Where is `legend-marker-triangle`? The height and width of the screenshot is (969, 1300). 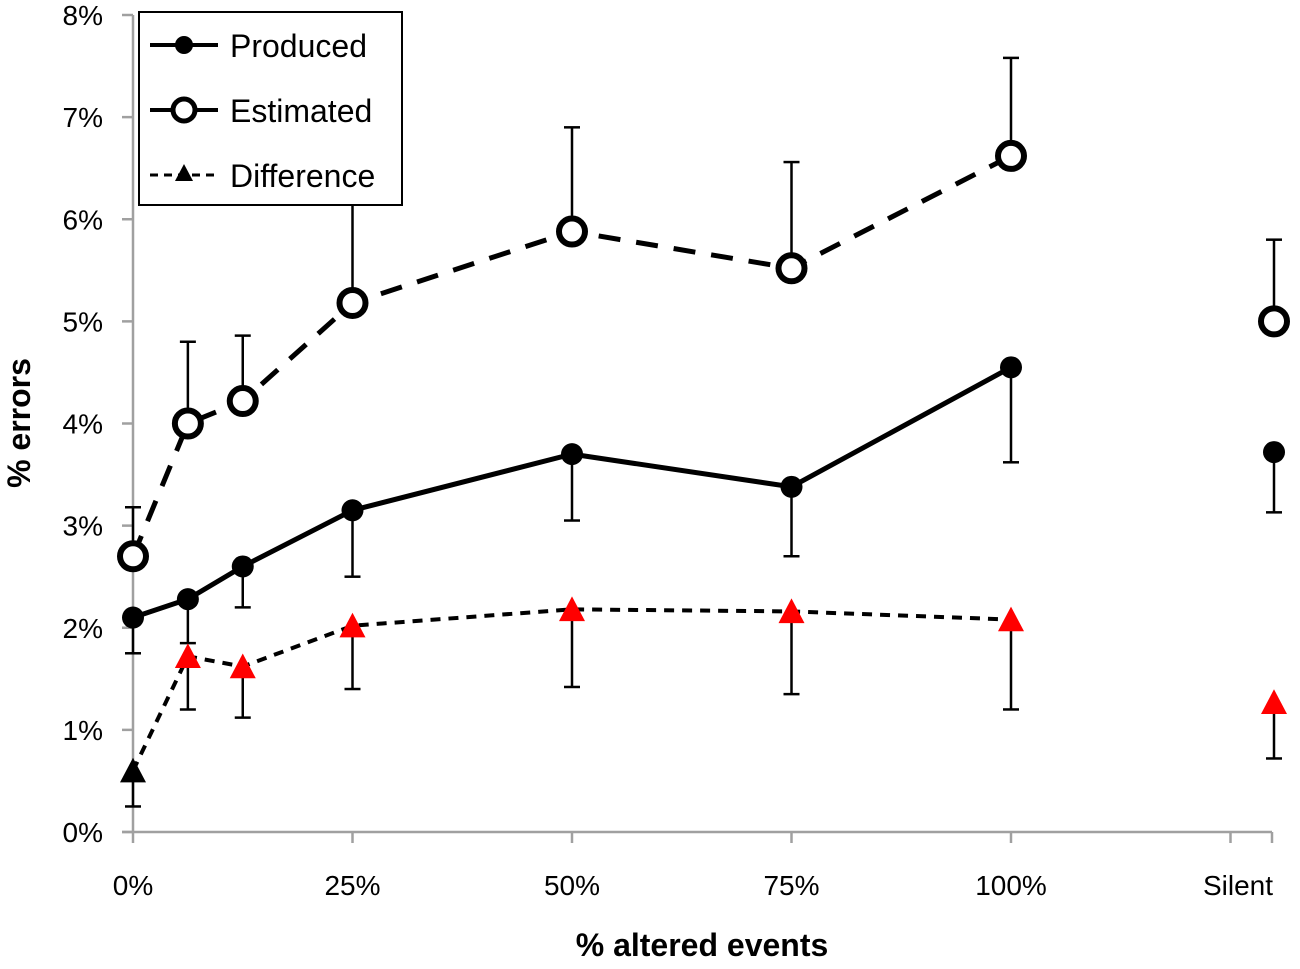 legend-marker-triangle is located at coordinates (184, 172).